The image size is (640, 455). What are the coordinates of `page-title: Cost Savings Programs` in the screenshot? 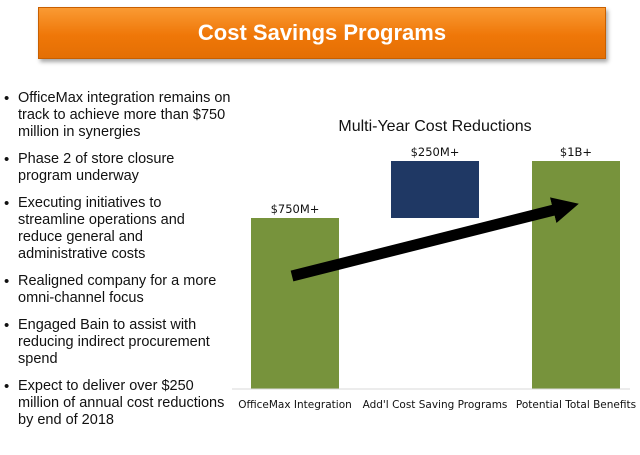 It's located at (322, 32).